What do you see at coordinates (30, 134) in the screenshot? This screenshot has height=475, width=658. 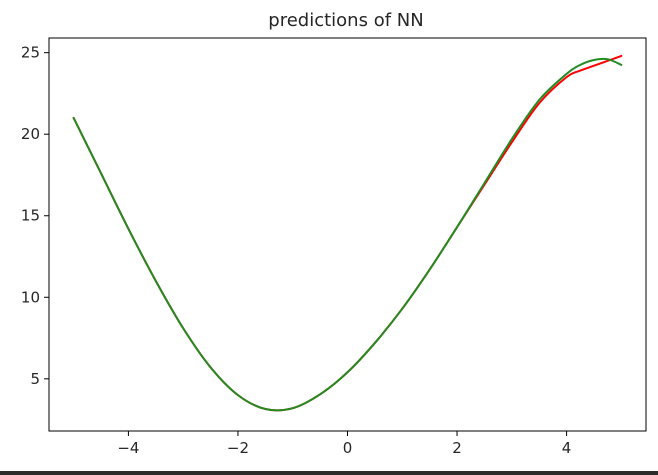 I see `y-tick-label: 20` at bounding box center [30, 134].